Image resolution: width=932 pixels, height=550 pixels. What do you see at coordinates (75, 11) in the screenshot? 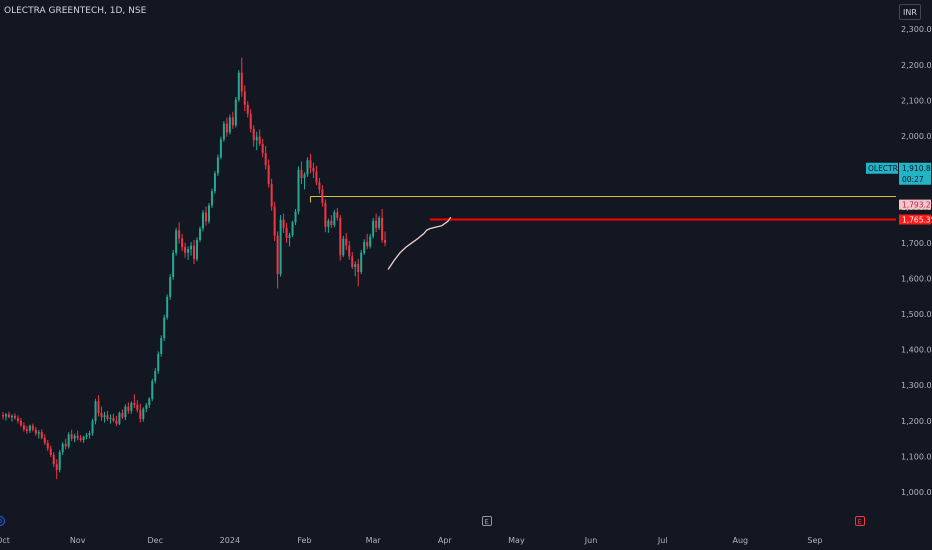
I see `chart-title: OLECTRA GREENTECH, 1D, NSE` at bounding box center [75, 11].